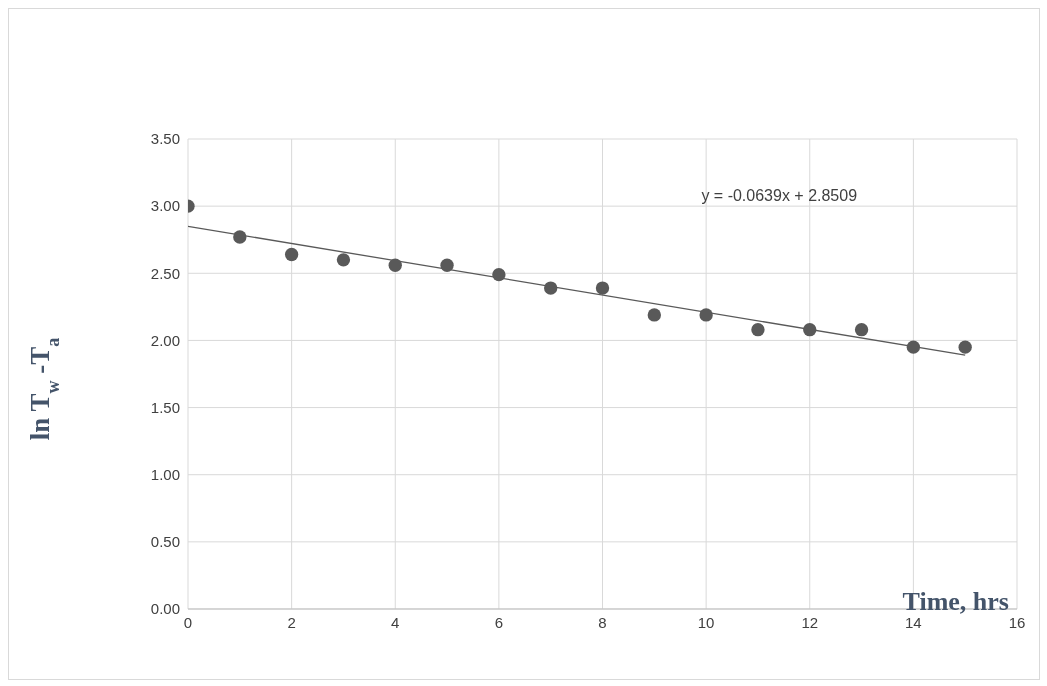 The width and height of the screenshot is (1047, 686). I want to click on x-tick-label: 10, so click(706, 622).